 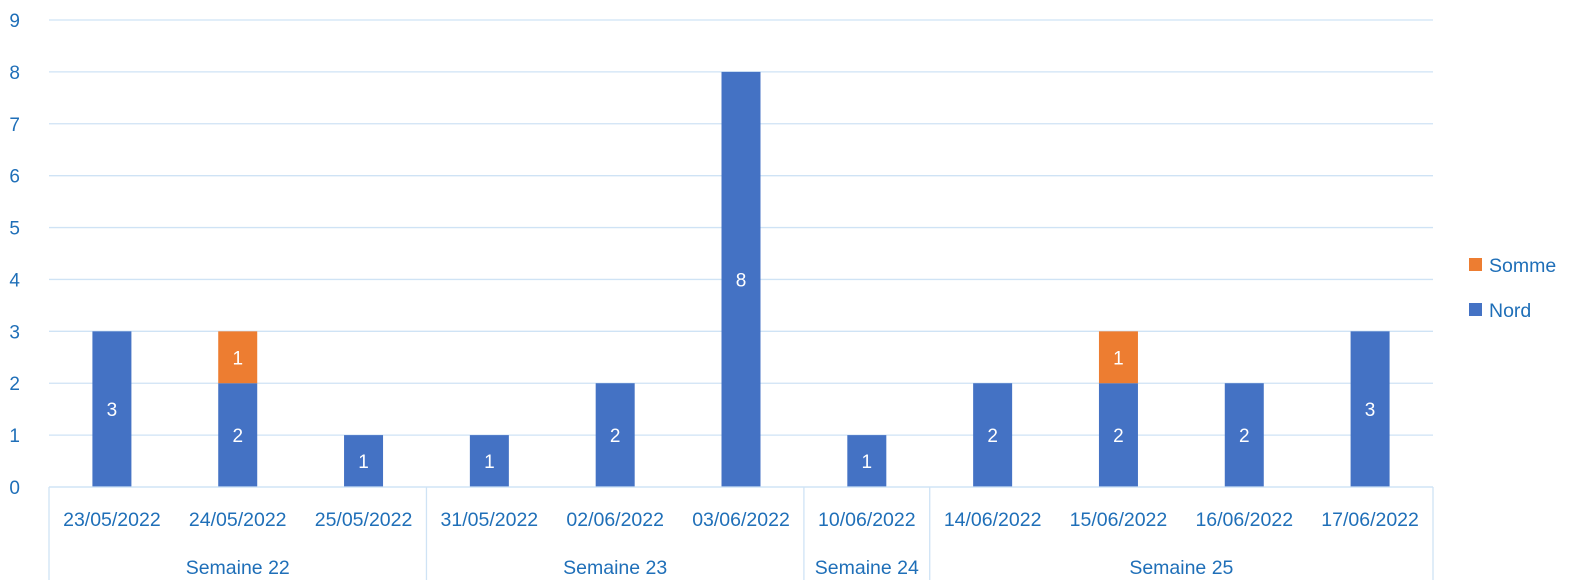 I want to click on x-category-label: 03/06/2022, so click(x=741, y=520).